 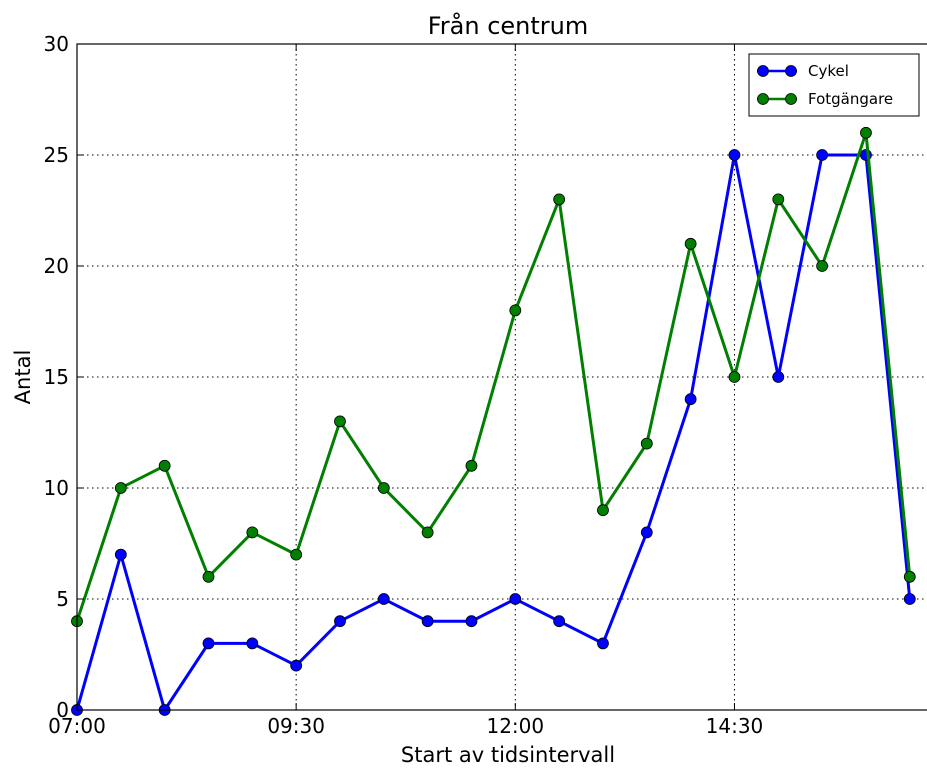 I want to click on y-tick-label: 10, so click(x=56, y=488).